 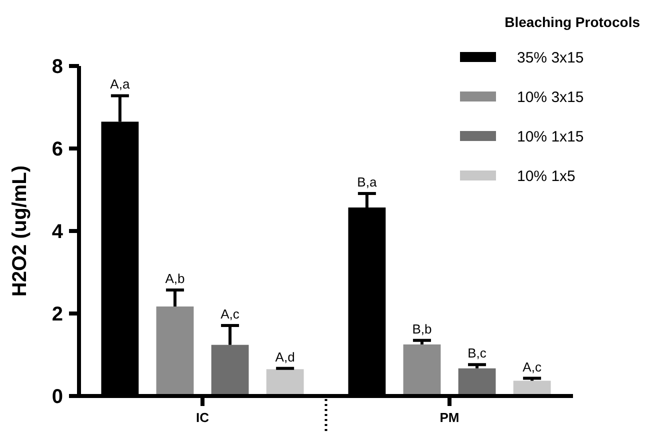 I want to click on y-tick-label: 6, so click(x=57, y=149).